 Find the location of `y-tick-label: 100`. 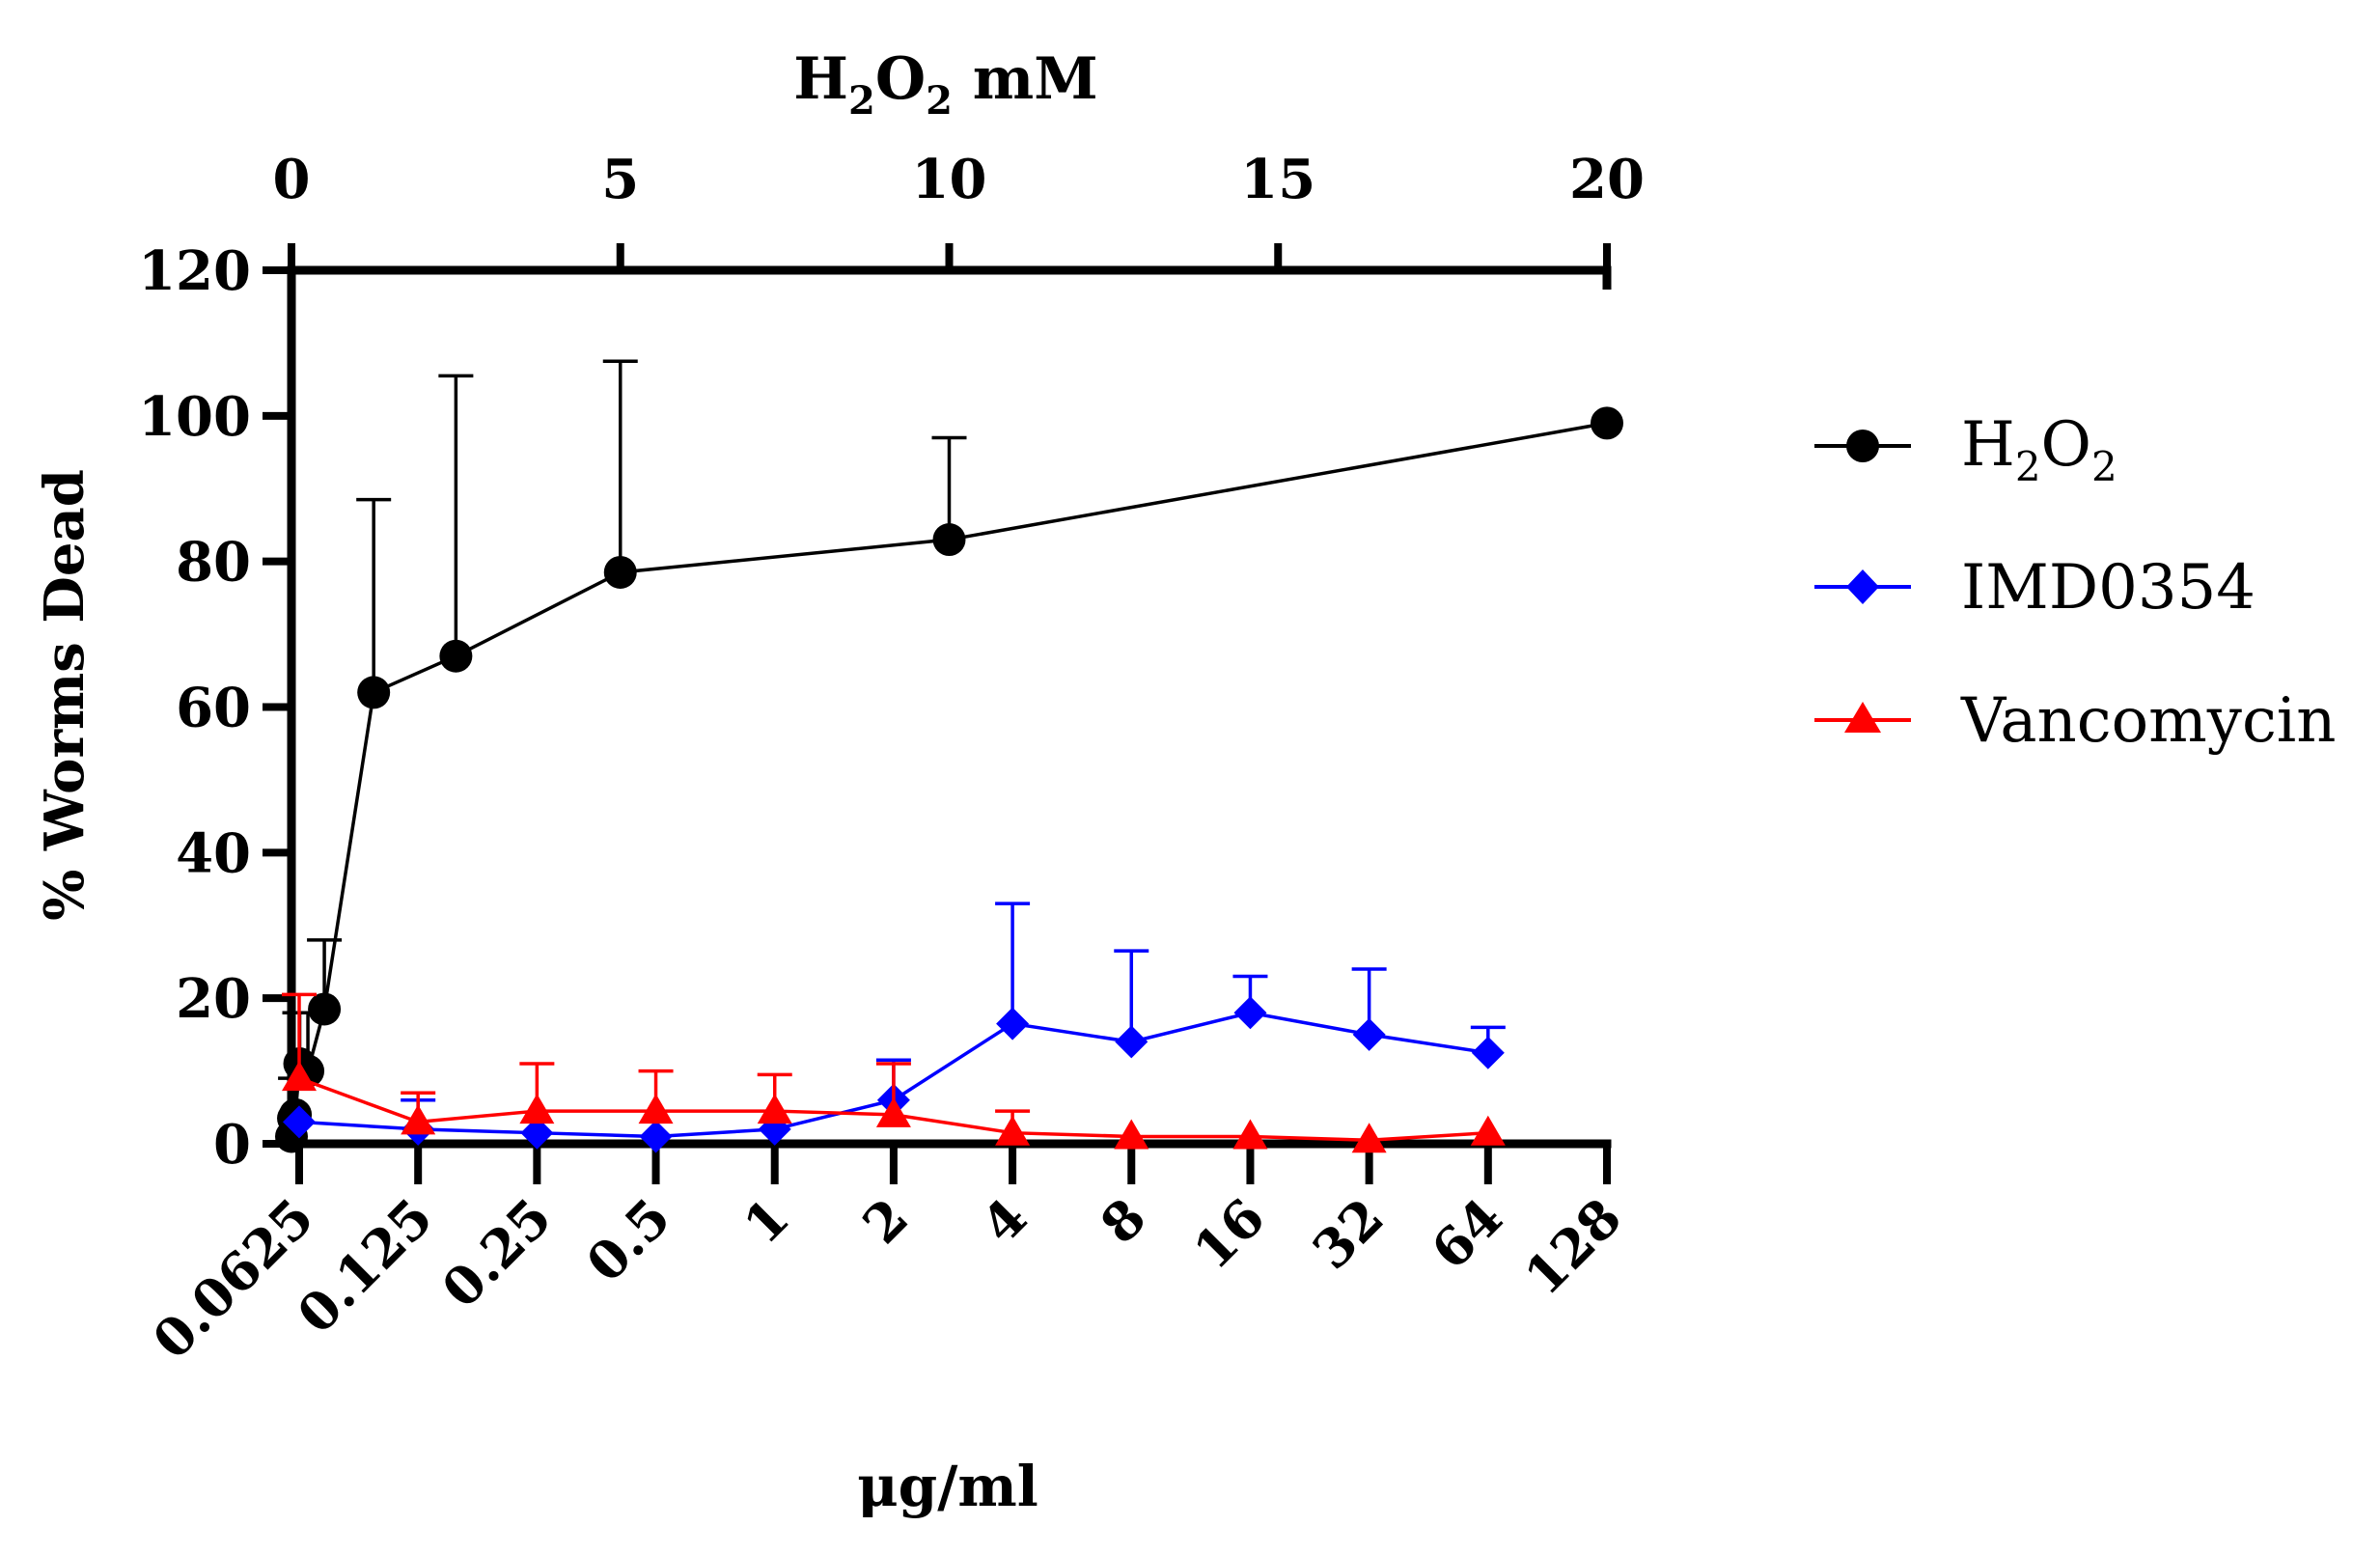

y-tick-label: 100 is located at coordinates (195, 417).